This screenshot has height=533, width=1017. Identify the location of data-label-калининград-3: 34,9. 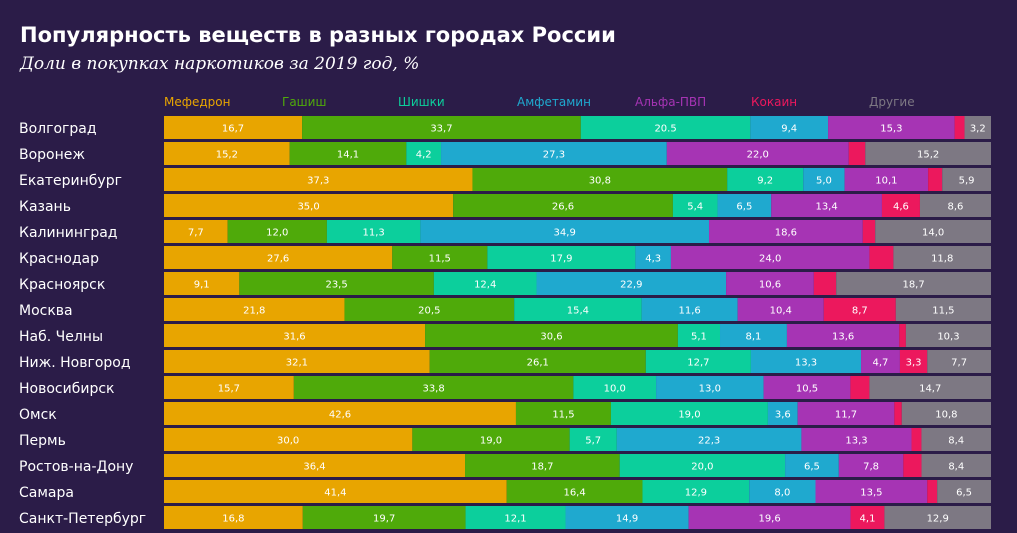
(565, 233).